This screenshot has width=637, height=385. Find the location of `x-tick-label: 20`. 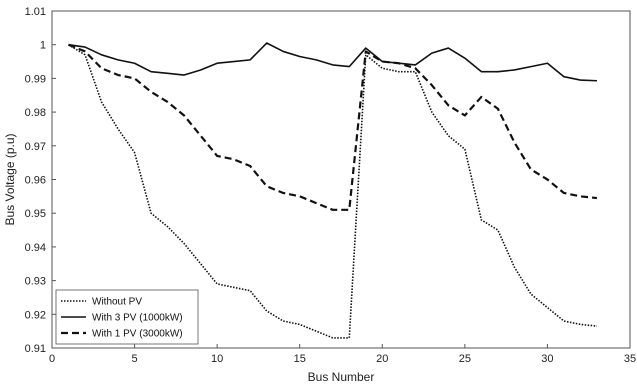

x-tick-label: 20 is located at coordinates (382, 359).